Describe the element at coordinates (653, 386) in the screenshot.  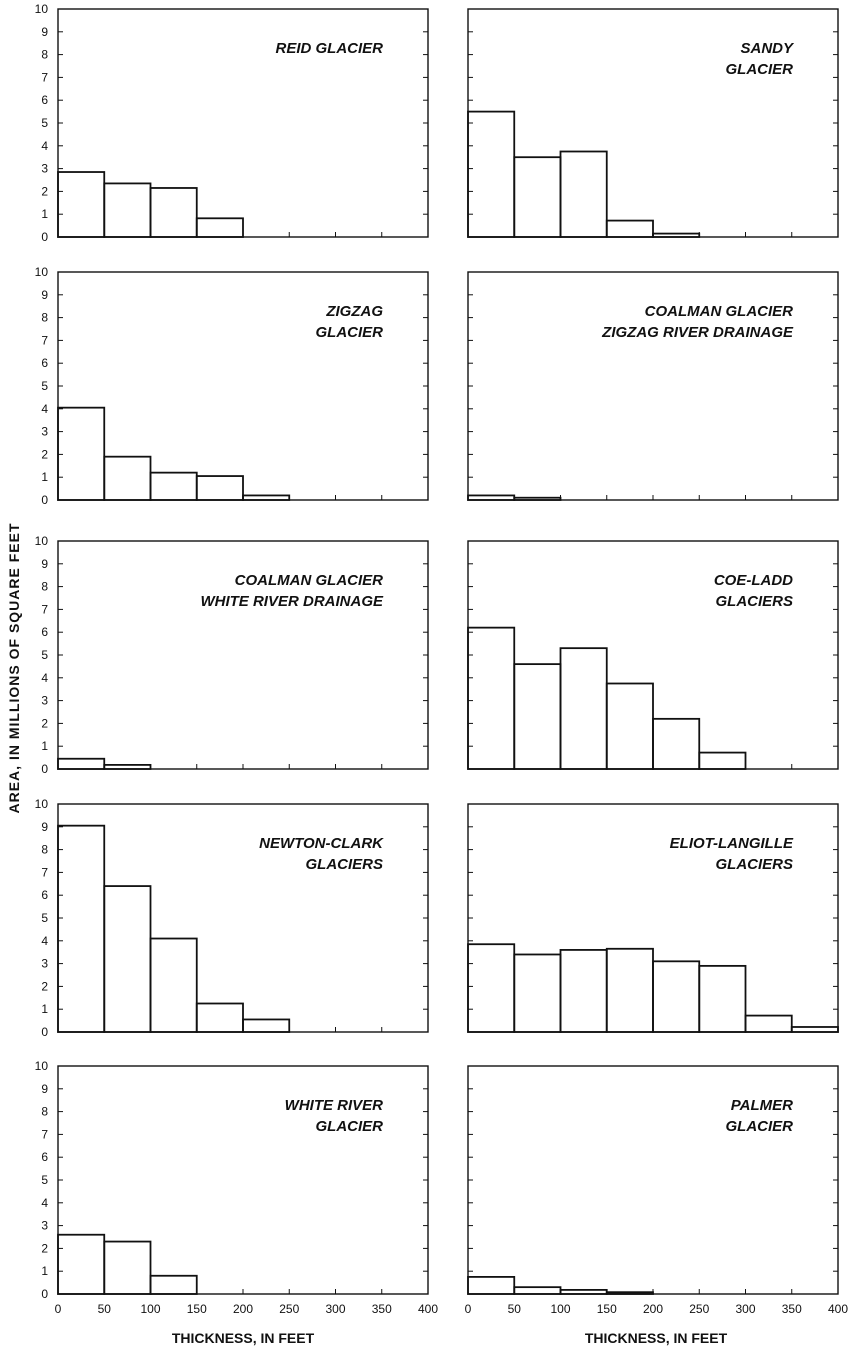
I see `chart-panel: COALMAN GLACIER ZIGZAG RIVER DRAINAGE` at that location.